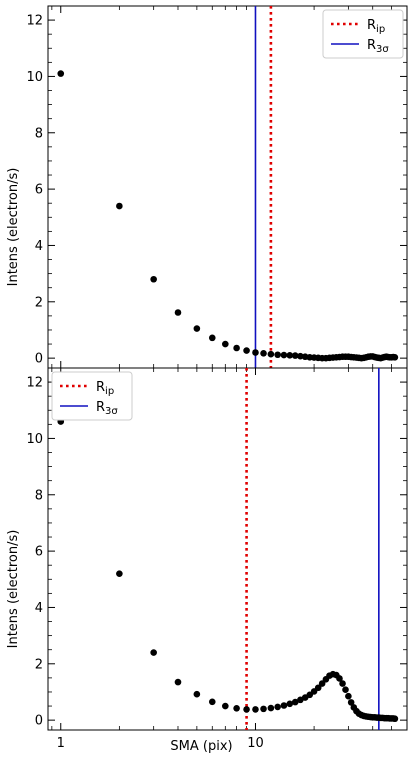 The height and width of the screenshot is (762, 415). Describe the element at coordinates (61, 743) in the screenshot. I see `x-tick-label: 1` at that location.